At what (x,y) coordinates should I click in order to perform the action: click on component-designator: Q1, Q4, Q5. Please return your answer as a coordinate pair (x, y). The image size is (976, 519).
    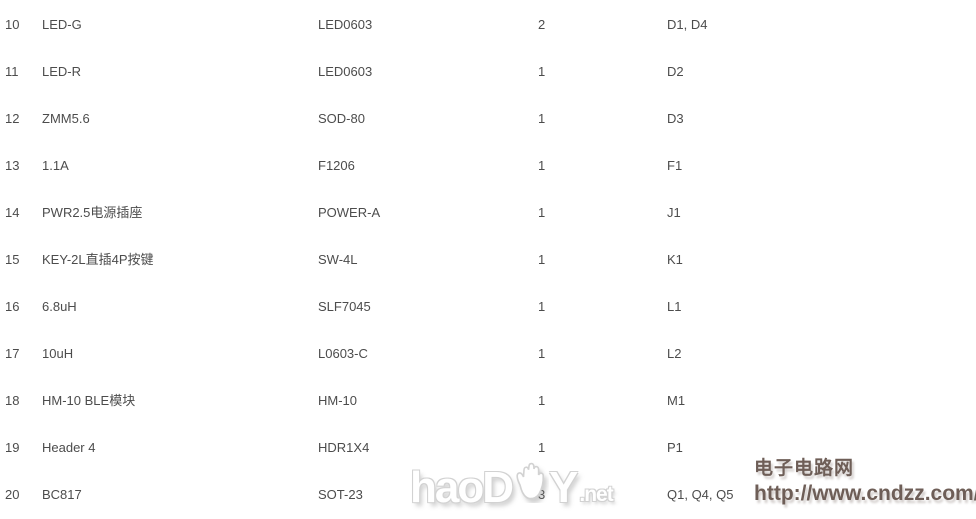
    Looking at the image, I should click on (700, 494).